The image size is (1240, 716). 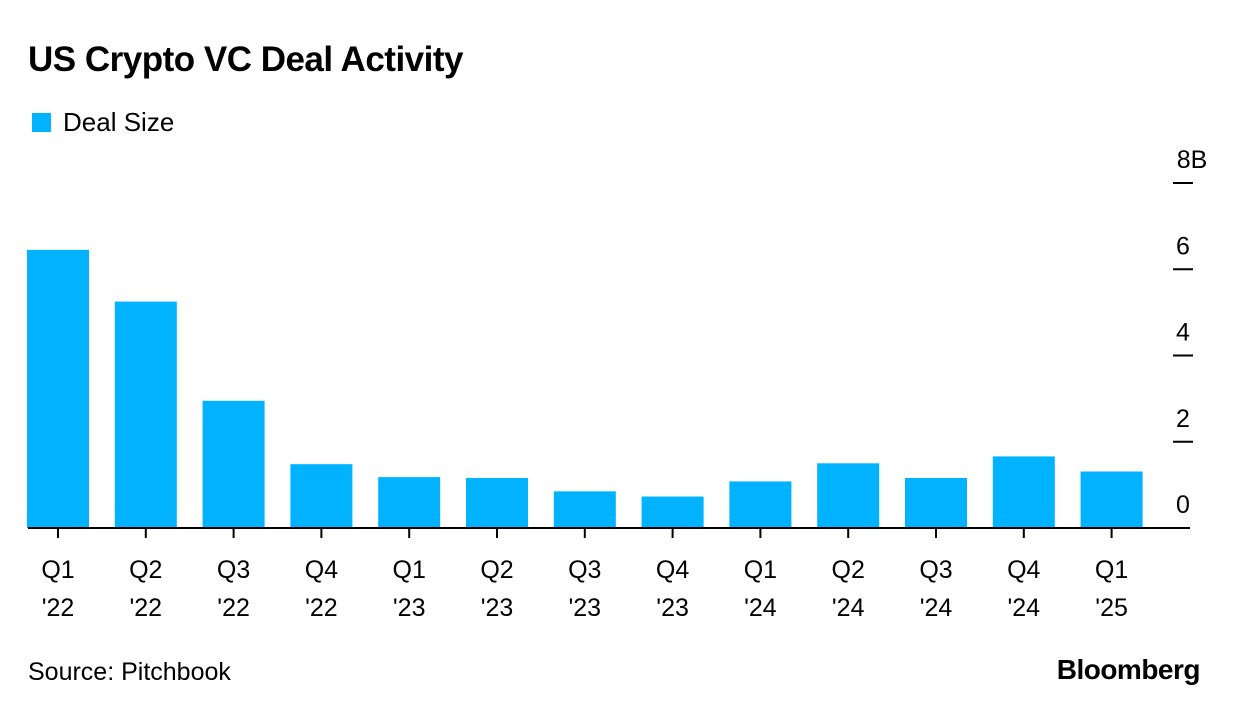 What do you see at coordinates (245, 59) in the screenshot?
I see `chart-title: US Crypto VC Deal Activity` at bounding box center [245, 59].